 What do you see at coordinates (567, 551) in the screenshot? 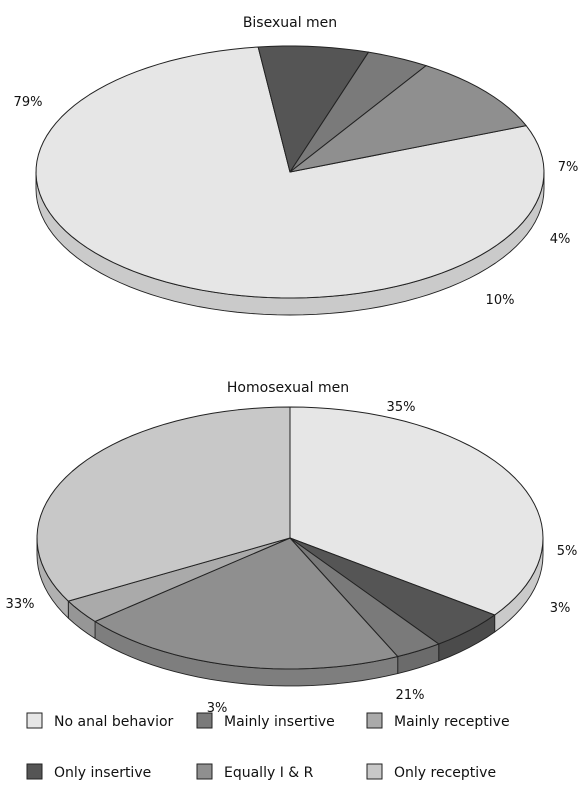
I see `slice-label-only-insertive: 5%` at bounding box center [567, 551].